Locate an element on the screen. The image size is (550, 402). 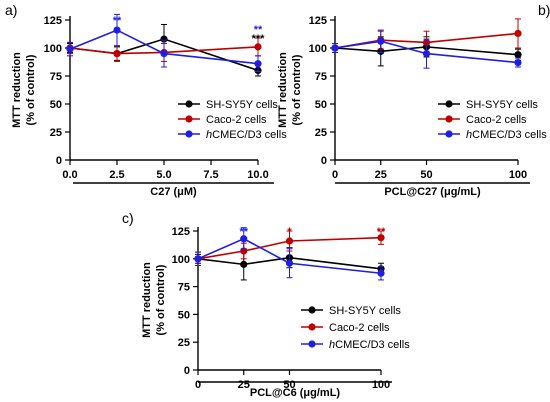
x-tick-label: 10.0 is located at coordinates (257, 175).